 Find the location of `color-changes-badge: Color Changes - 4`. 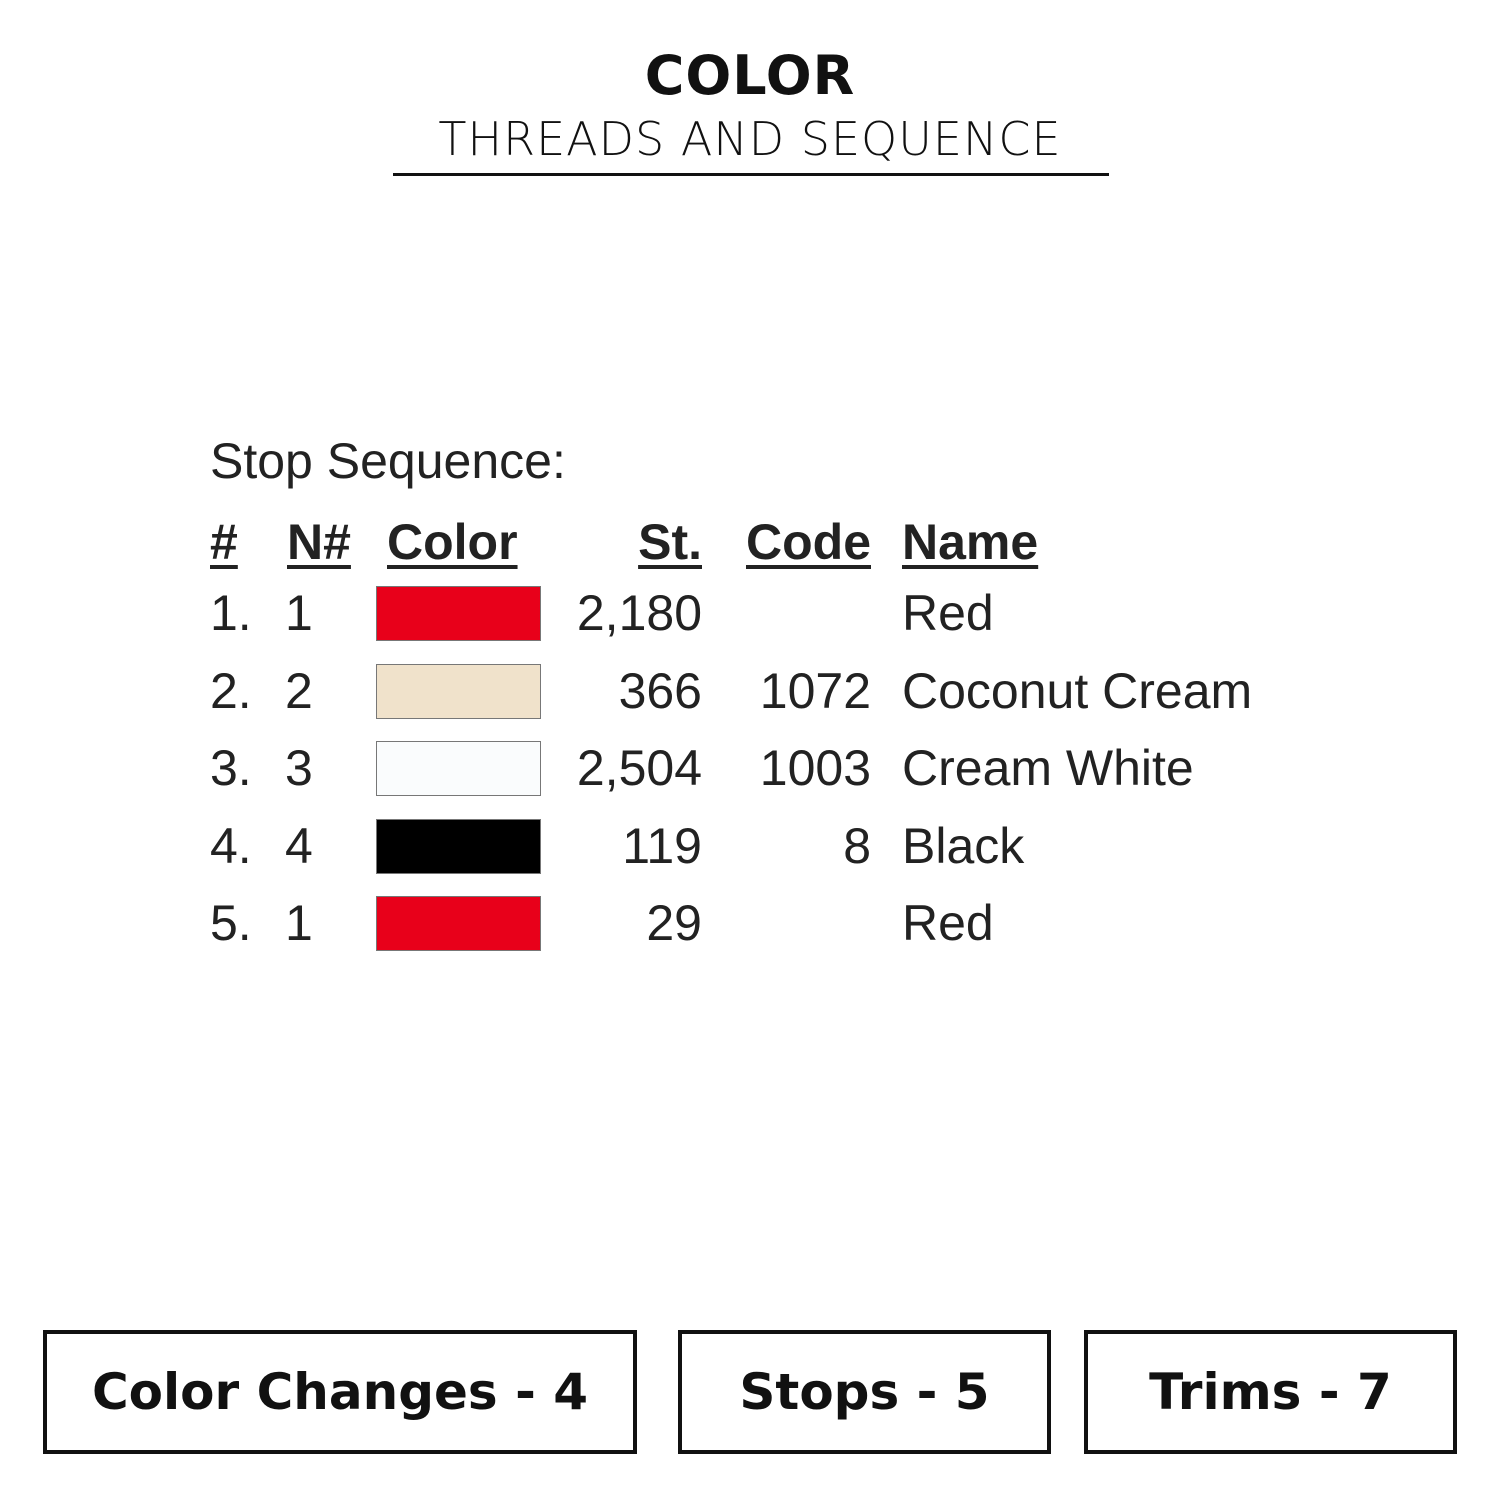

color-changes-badge: Color Changes - 4 is located at coordinates (340, 1392).